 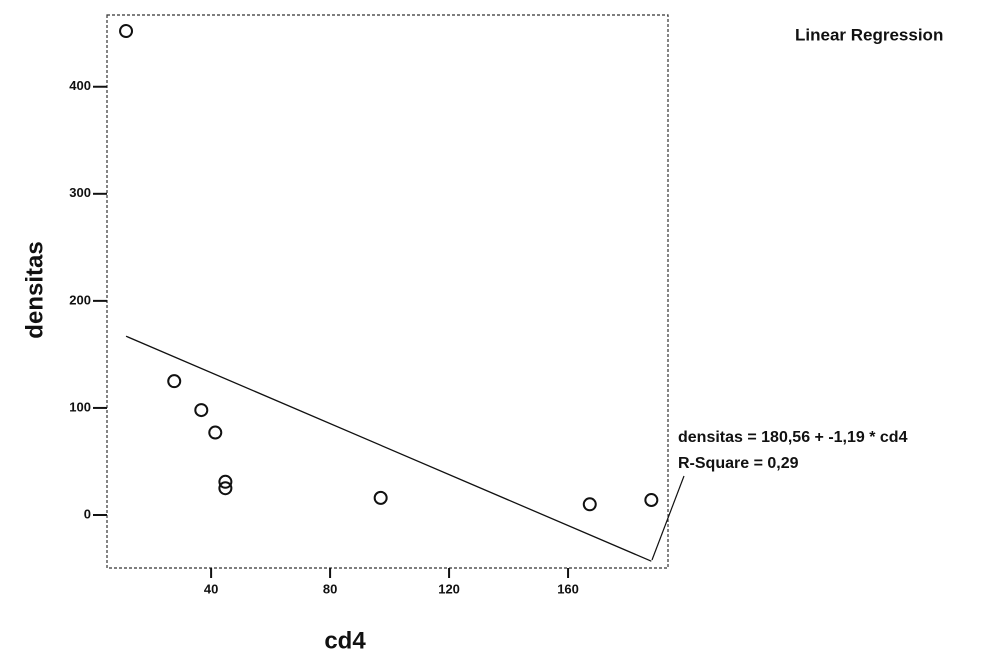 I want to click on y-tick-label: 0, so click(x=87, y=513).